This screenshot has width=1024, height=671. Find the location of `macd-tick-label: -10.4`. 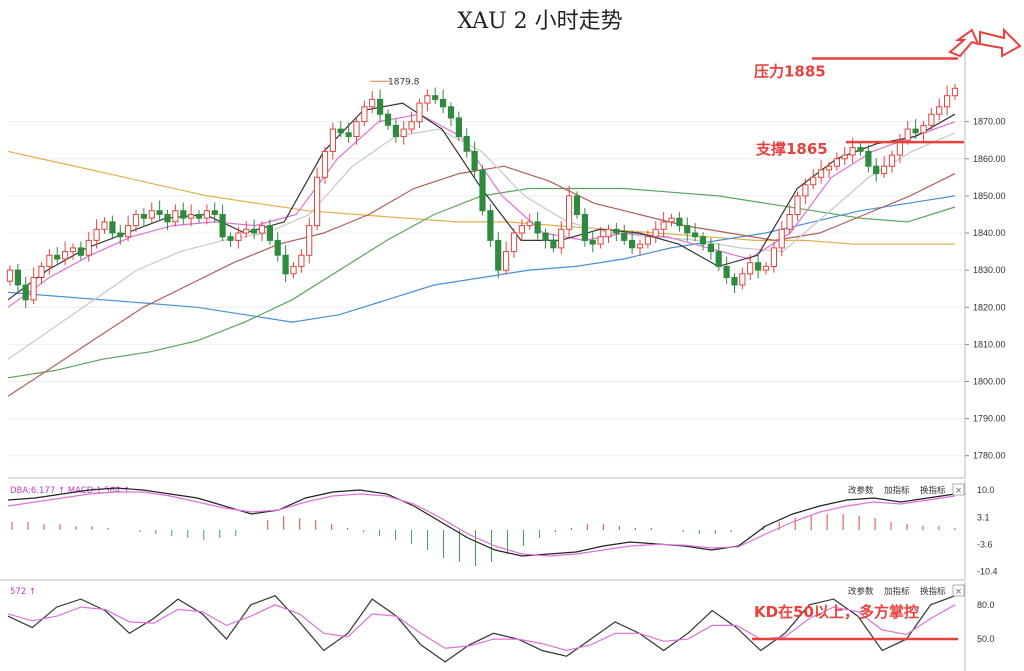

macd-tick-label: -10.4 is located at coordinates (987, 572).